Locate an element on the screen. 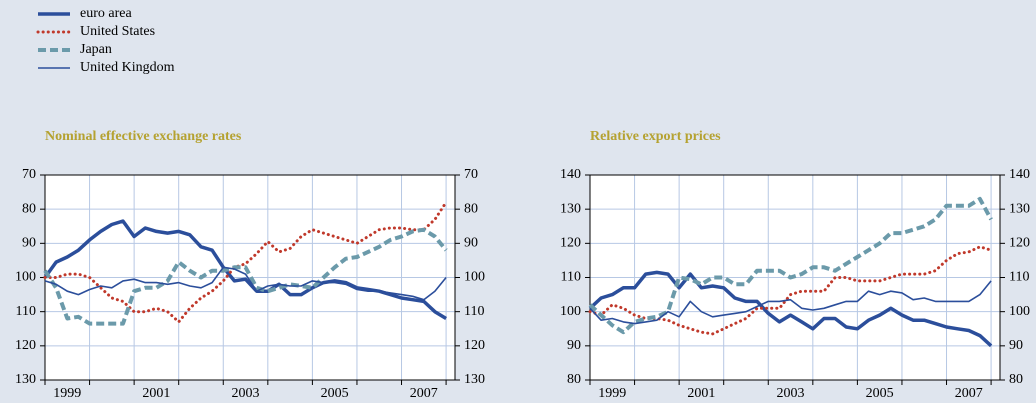 The image size is (1036, 403). y-tick-label: 140 is located at coordinates (570, 174).